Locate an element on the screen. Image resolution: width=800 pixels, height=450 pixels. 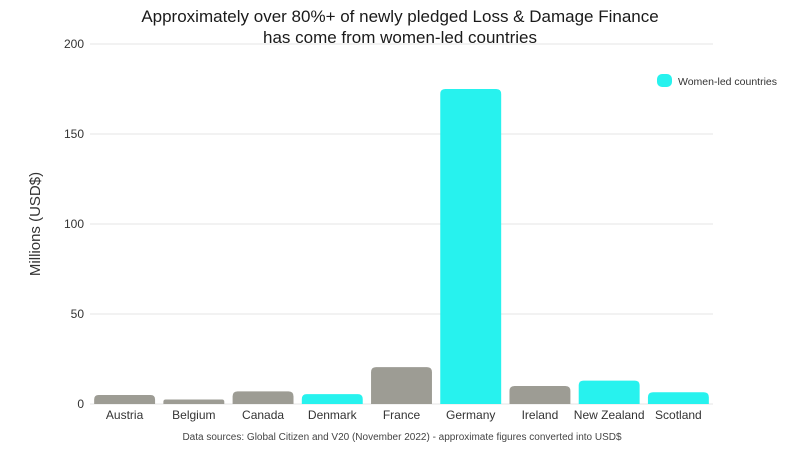
bar-canada is located at coordinates (263, 397).